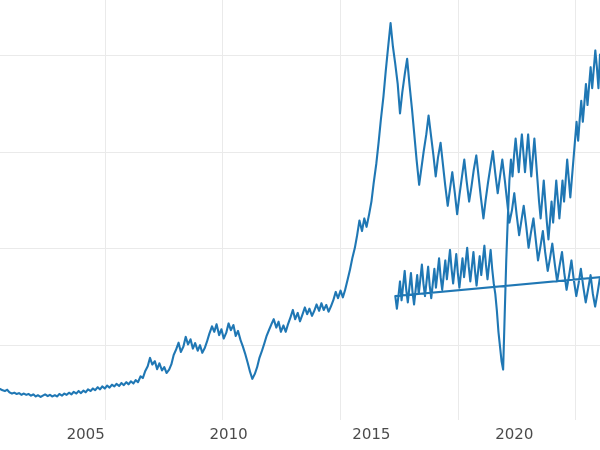  Describe the element at coordinates (228, 434) in the screenshot. I see `x-tick-label-2010: 2010` at that location.